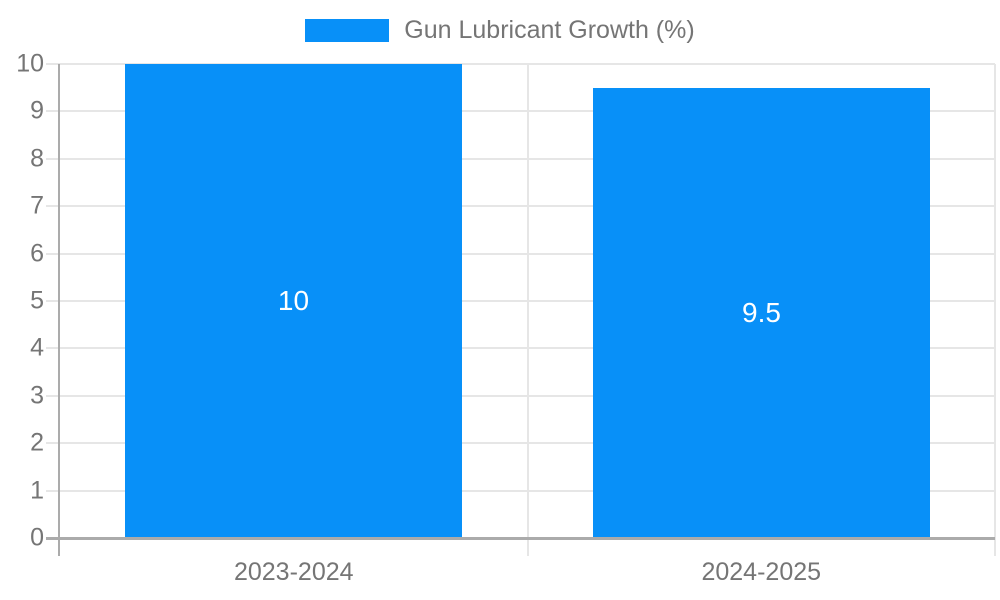 The height and width of the screenshot is (600, 1000). I want to click on y-tick-label: 9, so click(37, 110).